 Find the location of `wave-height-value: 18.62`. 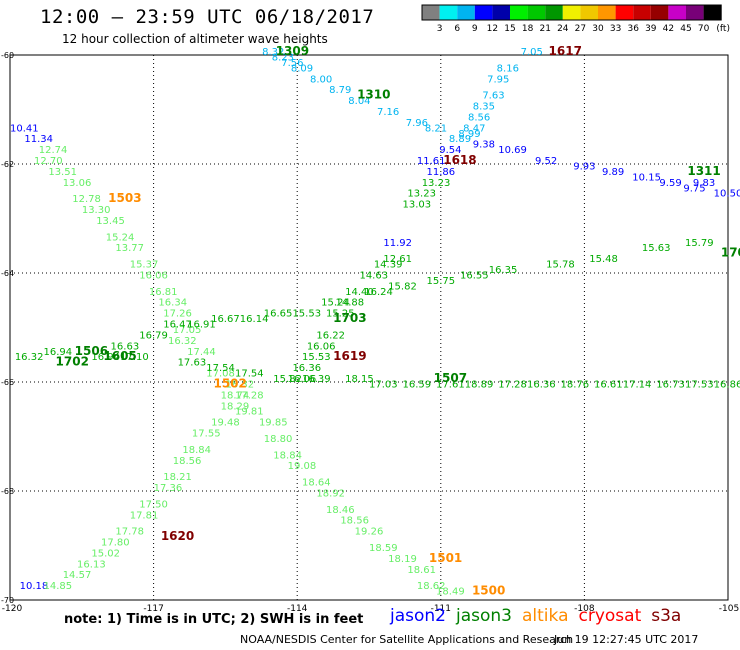

wave-height-value: 18.62 is located at coordinates (431, 586).